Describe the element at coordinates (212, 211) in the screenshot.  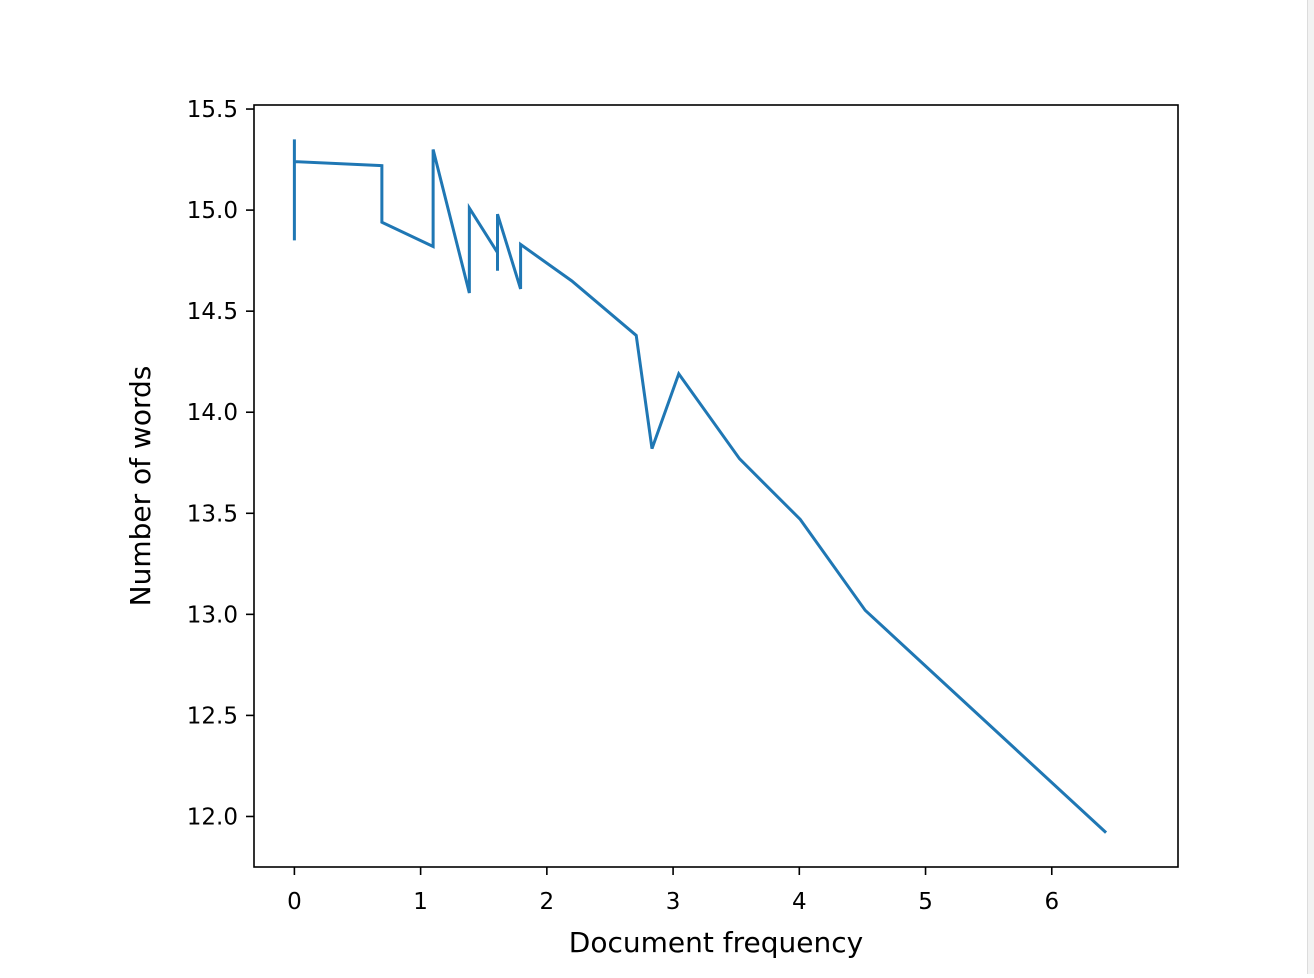
I see `y-tick-label: 15.0` at that location.